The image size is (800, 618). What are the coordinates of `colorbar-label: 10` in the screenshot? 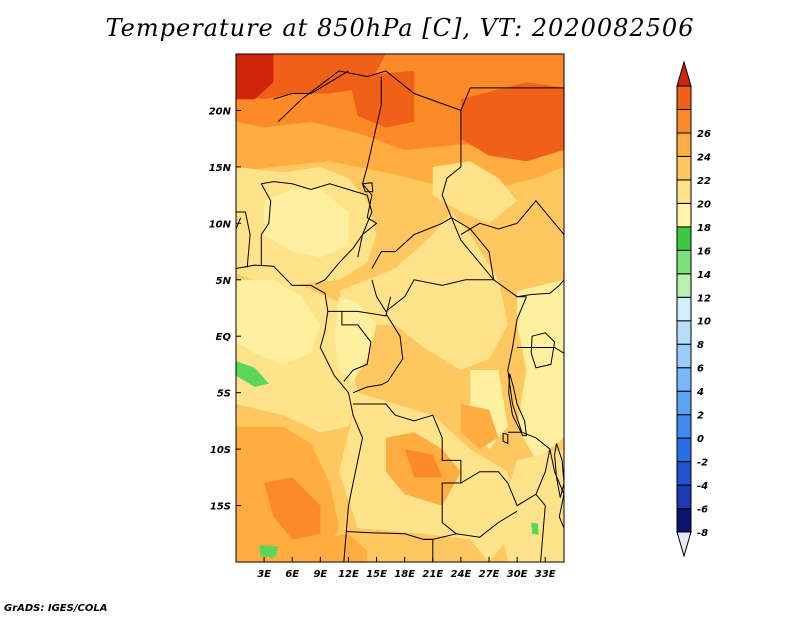 It's located at (704, 322).